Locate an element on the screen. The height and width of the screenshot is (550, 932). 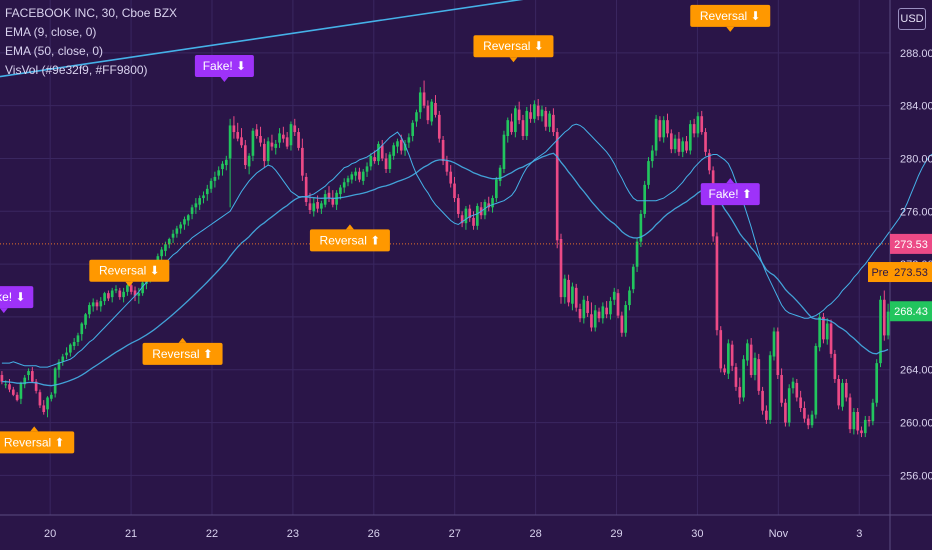
legend-visvol: VisVol (#9e32f9, #FF9800) is located at coordinates (76, 70).